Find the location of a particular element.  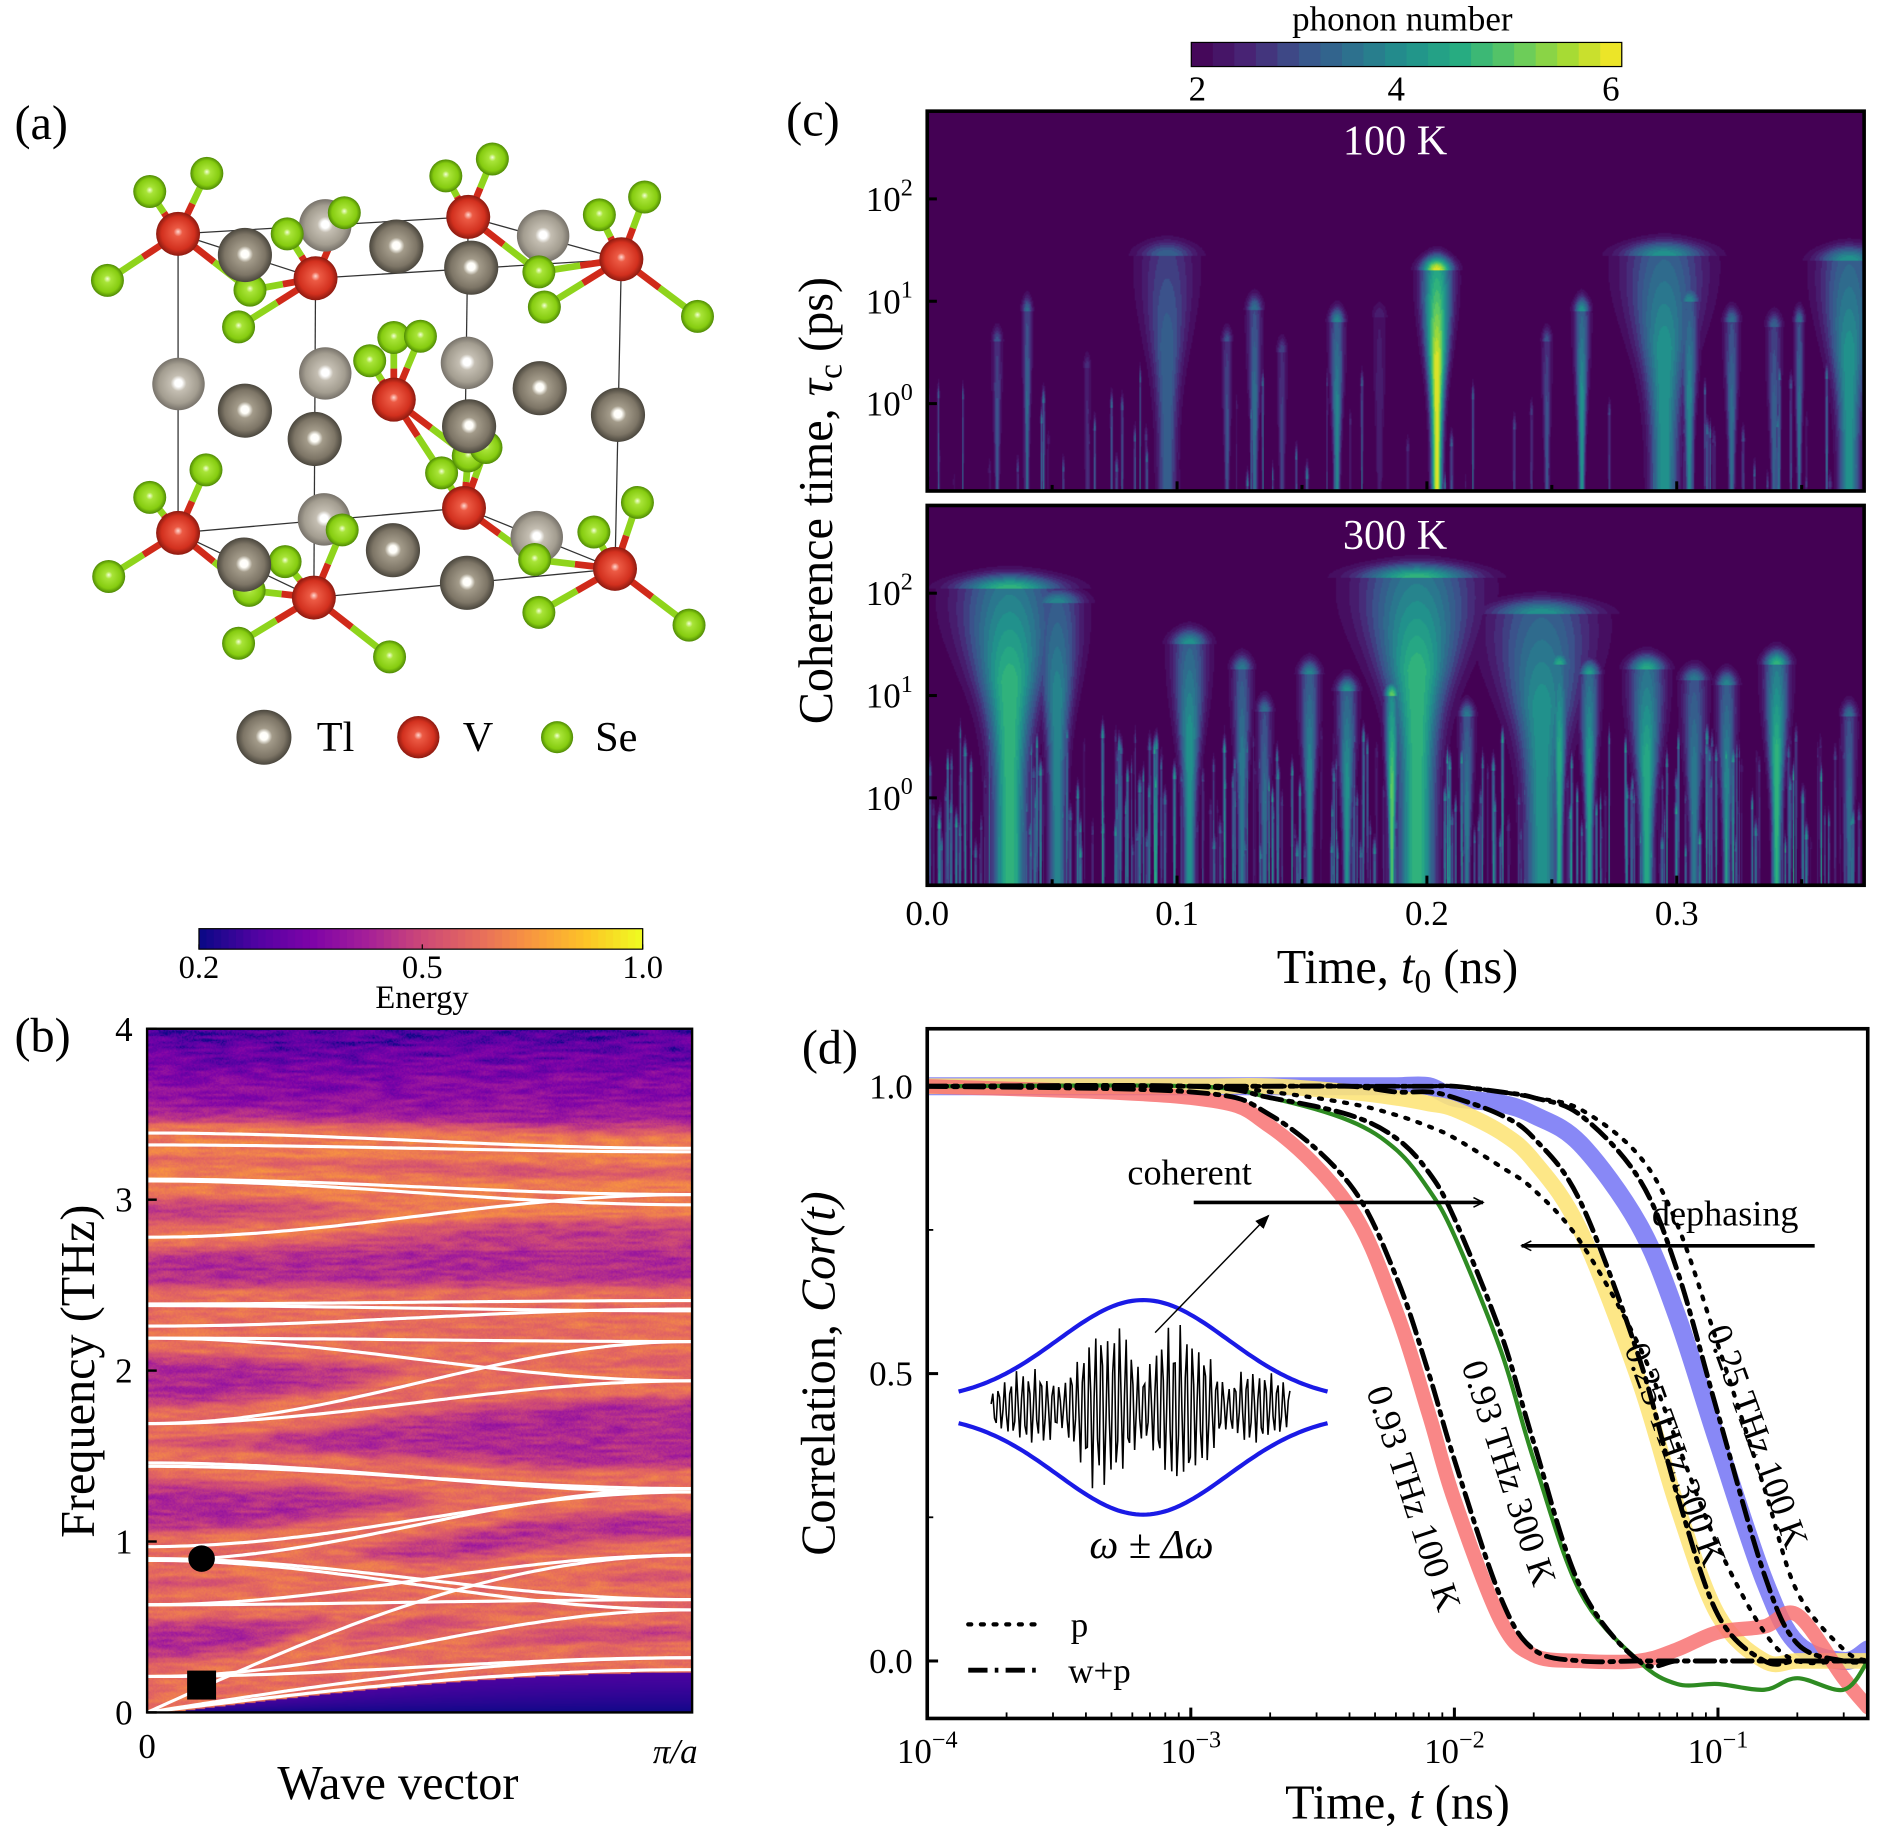

envelope-upper is located at coordinates (1143, 1345).